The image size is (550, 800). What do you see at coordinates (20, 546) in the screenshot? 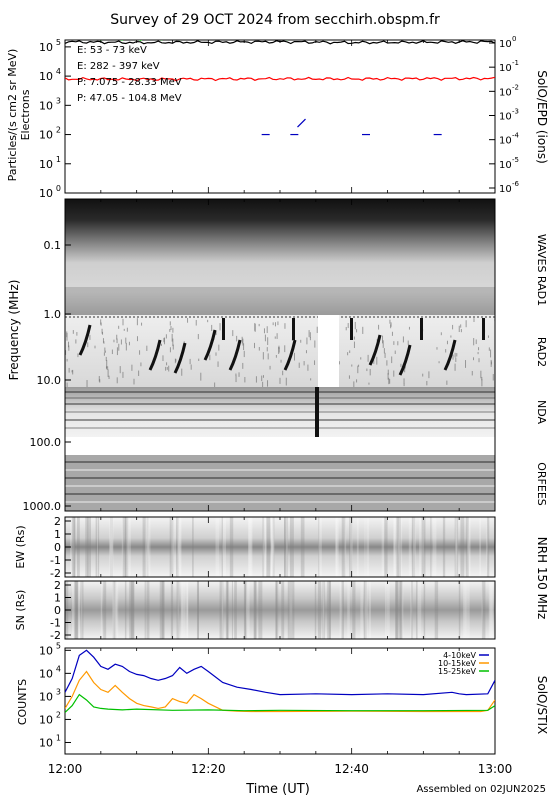
I see `nrh-ew-ylabel: EW (Rs)` at bounding box center [20, 546].